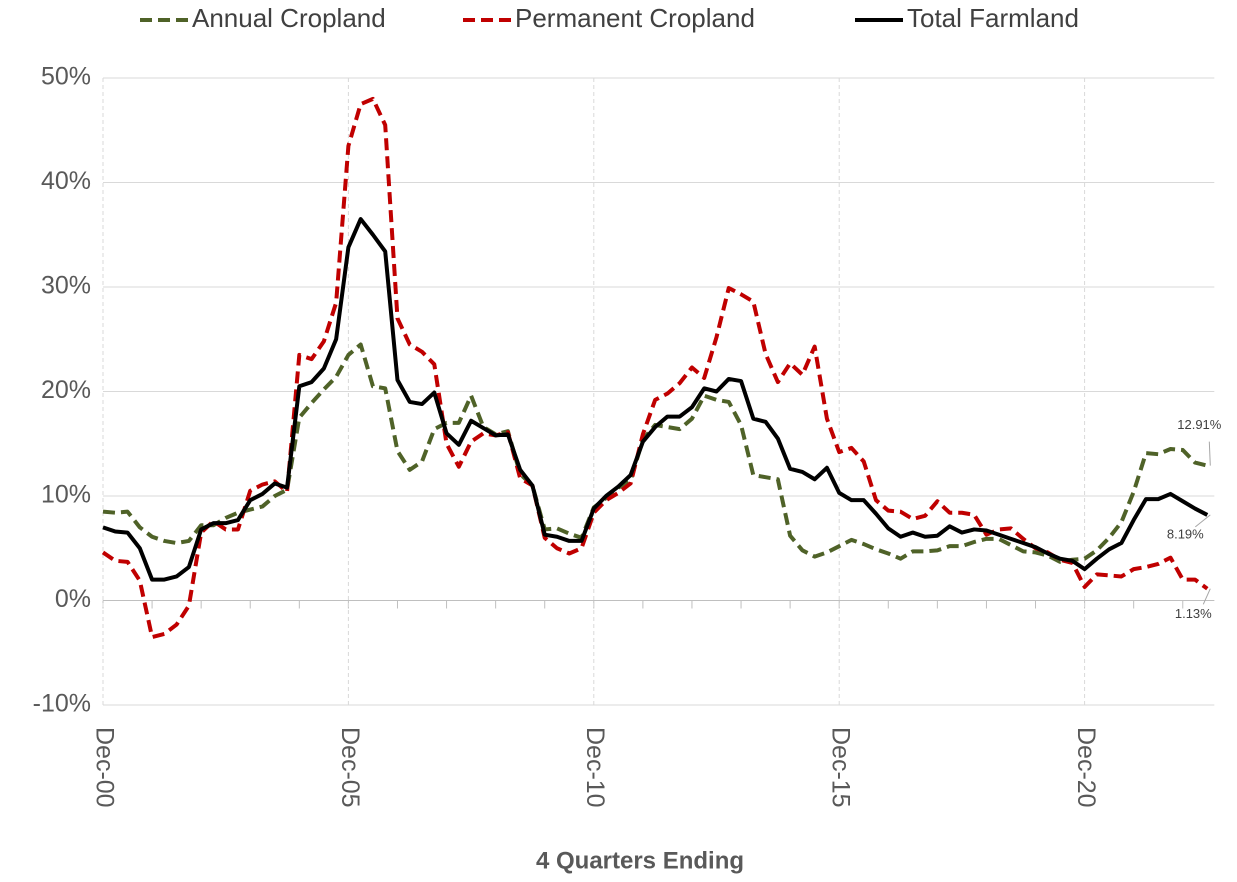 This screenshot has height=882, width=1237. I want to click on y-tick-label: 0%, so click(73, 599).